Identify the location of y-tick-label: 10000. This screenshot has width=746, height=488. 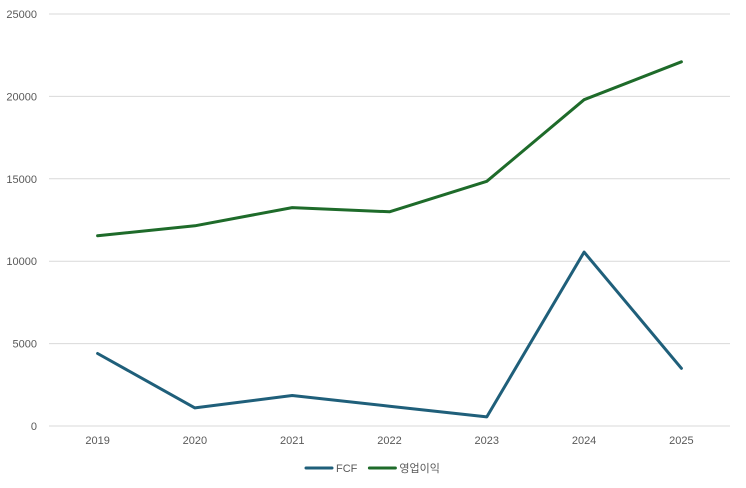
(21, 262).